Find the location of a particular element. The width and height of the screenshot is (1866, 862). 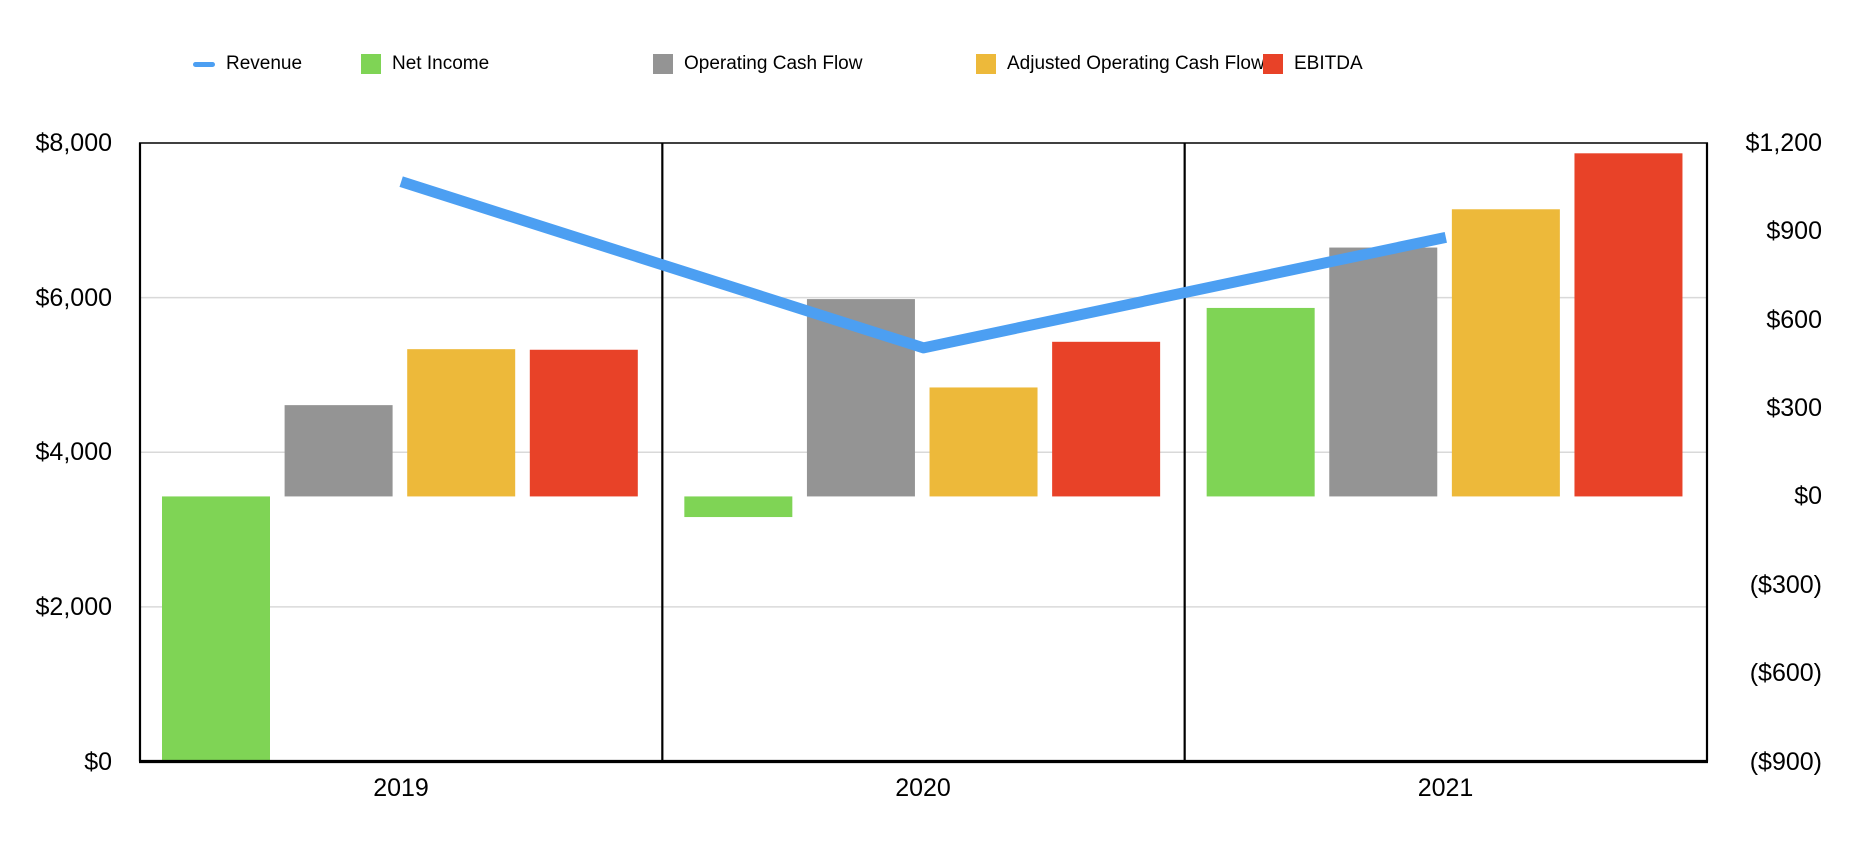

legend-label-net-income: Net Income is located at coordinates (441, 63).